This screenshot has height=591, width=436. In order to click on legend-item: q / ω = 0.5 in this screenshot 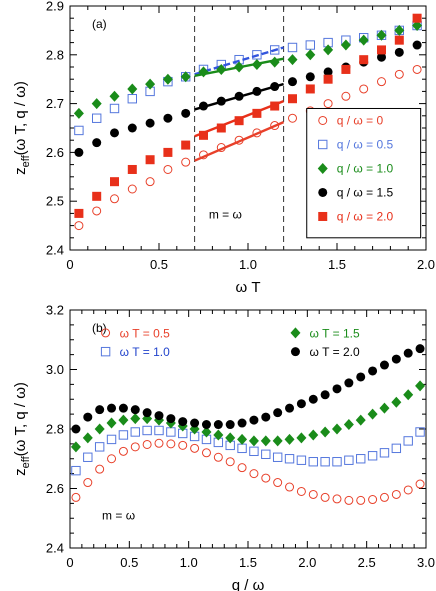, I will do `click(356, 144)`.